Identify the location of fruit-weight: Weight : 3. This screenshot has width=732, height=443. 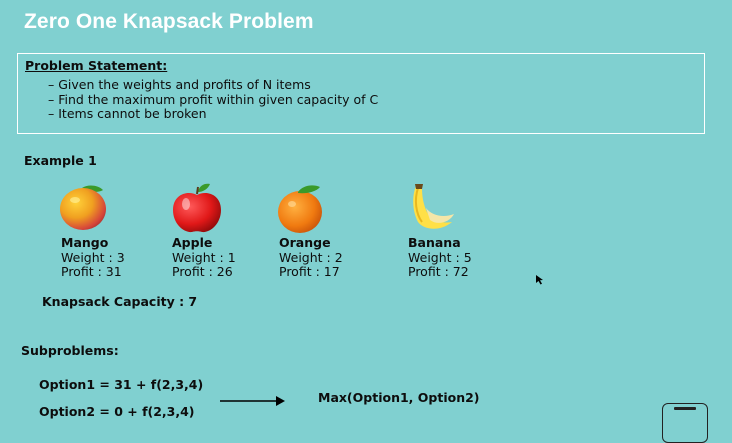
(93, 257).